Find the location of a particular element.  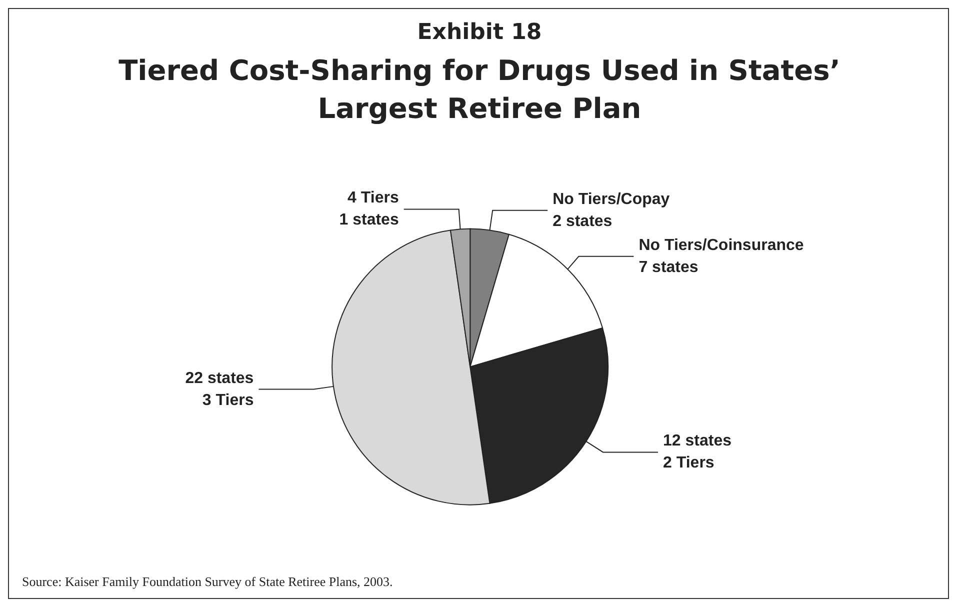

data-label: 2 states is located at coordinates (582, 221).